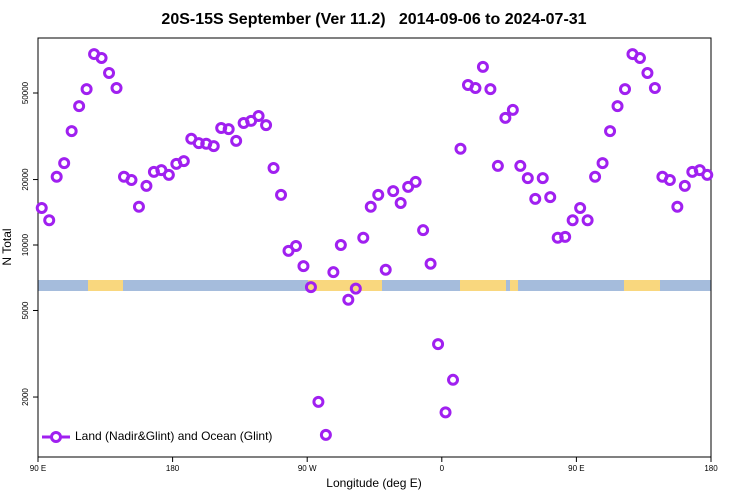 The image size is (750, 500). What do you see at coordinates (7, 246) in the screenshot?
I see `y-axis-label: N Total` at bounding box center [7, 246].